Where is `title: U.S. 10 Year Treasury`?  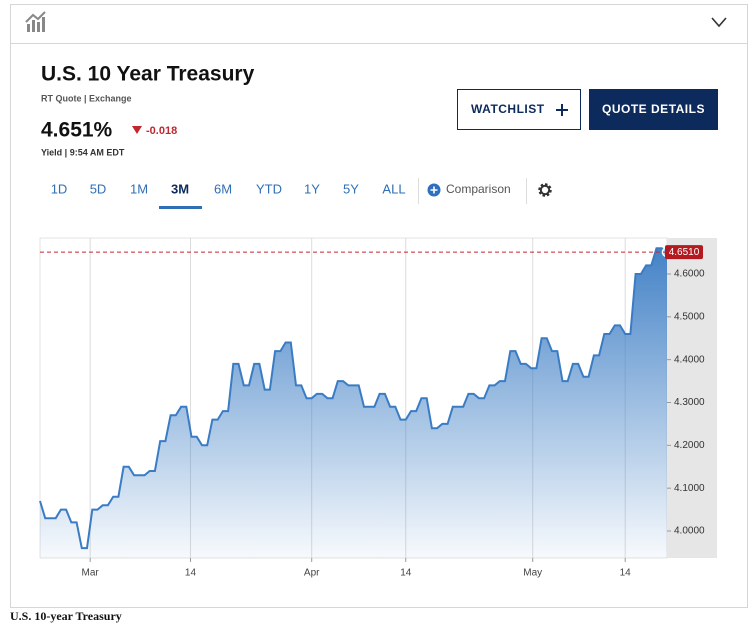 title: U.S. 10 Year Treasury is located at coordinates (148, 74).